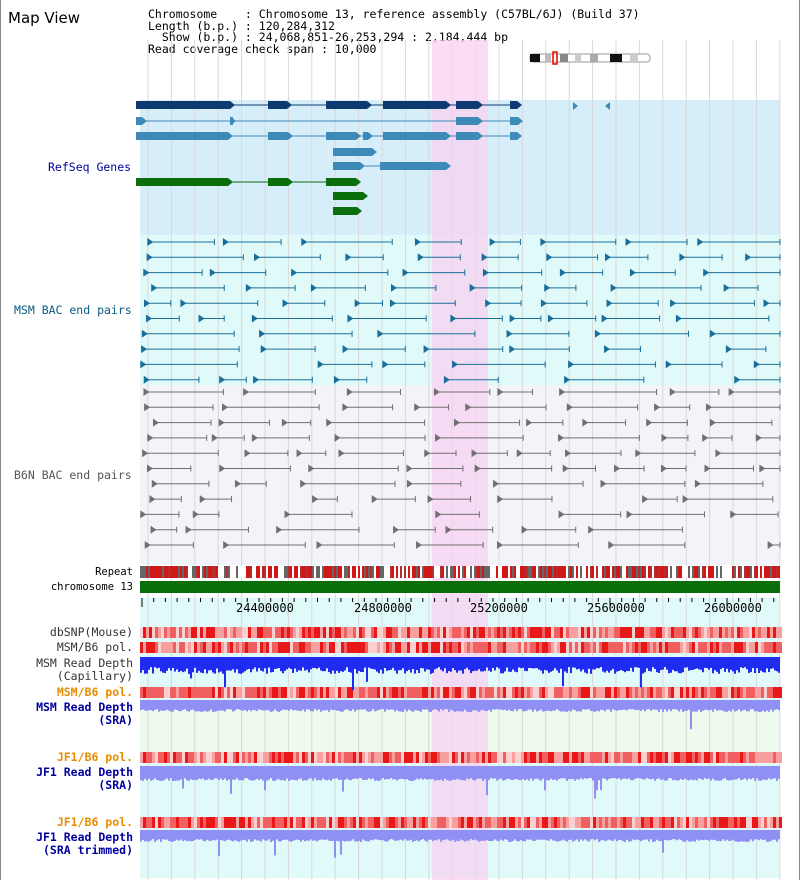 This screenshot has width=800, height=880. What do you see at coordinates (90, 167) in the screenshot?
I see `track-label-refseq: RefSeq Genes` at bounding box center [90, 167].